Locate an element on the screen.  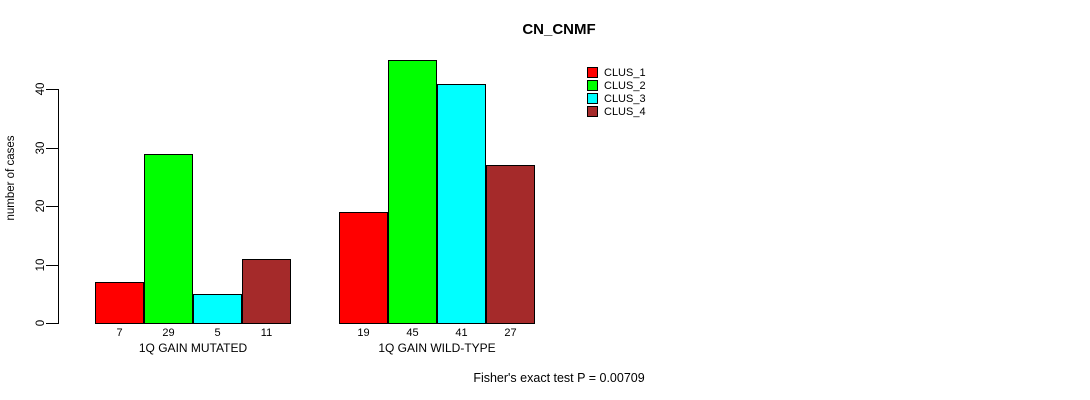
bar-clus_4-group1 is located at coordinates (266, 291).